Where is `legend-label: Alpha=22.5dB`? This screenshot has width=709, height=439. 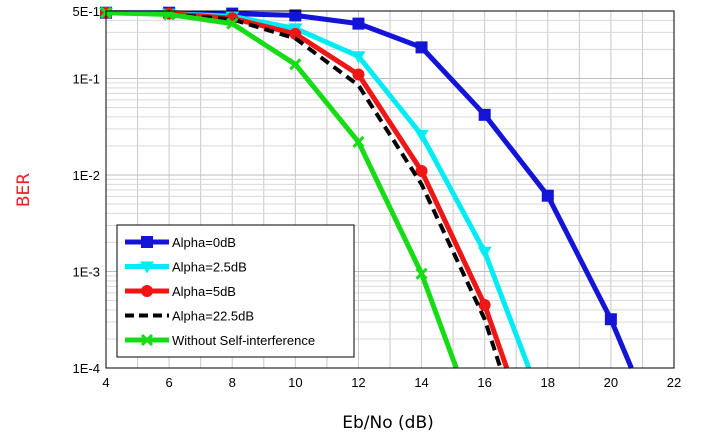 legend-label: Alpha=22.5dB is located at coordinates (213, 316).